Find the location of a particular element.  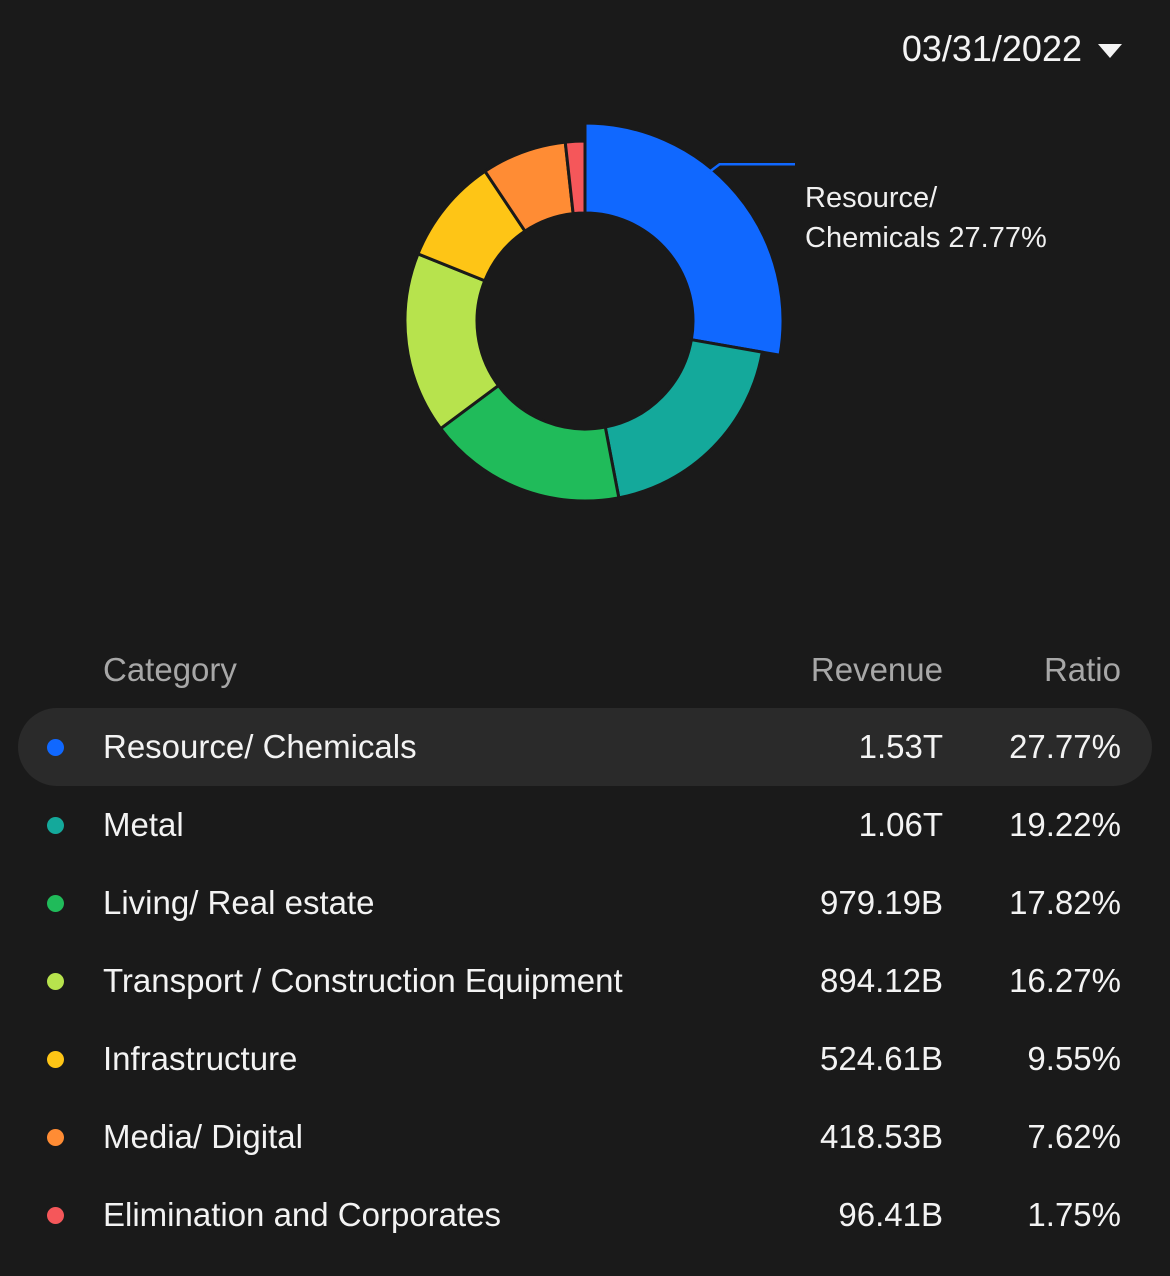

table-header: Category Revenue Ratio is located at coordinates (585, 670).